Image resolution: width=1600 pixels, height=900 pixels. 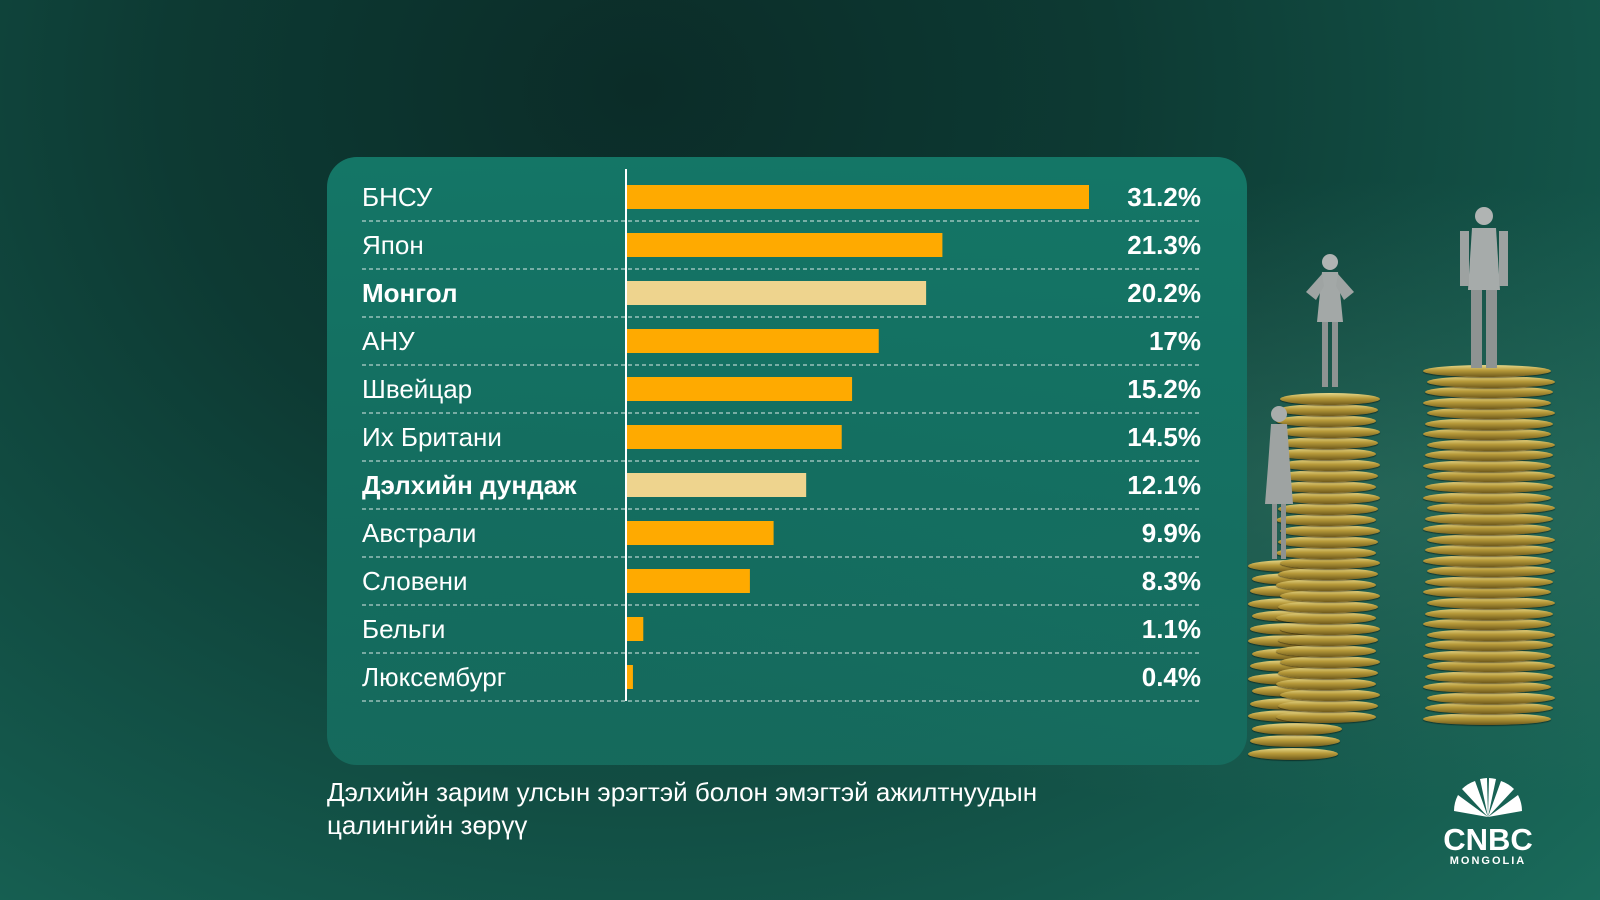 I want to click on category-label: Бельги, so click(x=403, y=629).